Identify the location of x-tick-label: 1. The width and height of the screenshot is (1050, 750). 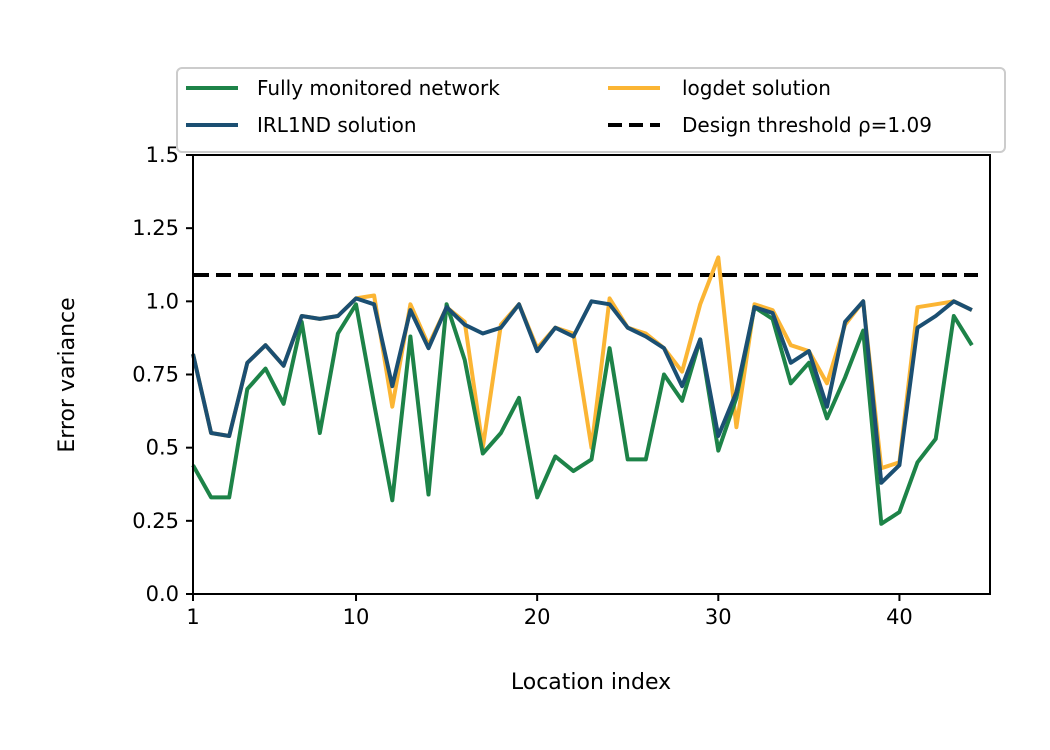
(192, 617).